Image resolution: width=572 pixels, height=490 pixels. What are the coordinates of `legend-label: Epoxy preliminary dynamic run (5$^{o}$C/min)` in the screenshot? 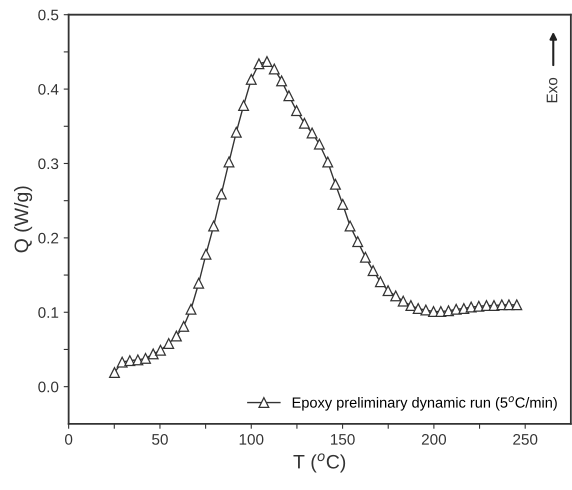 It's located at (424, 403).